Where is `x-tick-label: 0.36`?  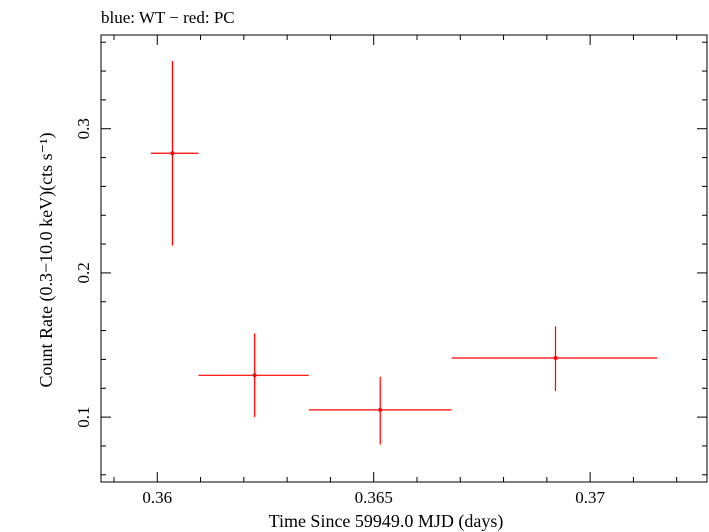
x-tick-label: 0.36 is located at coordinates (157, 497).